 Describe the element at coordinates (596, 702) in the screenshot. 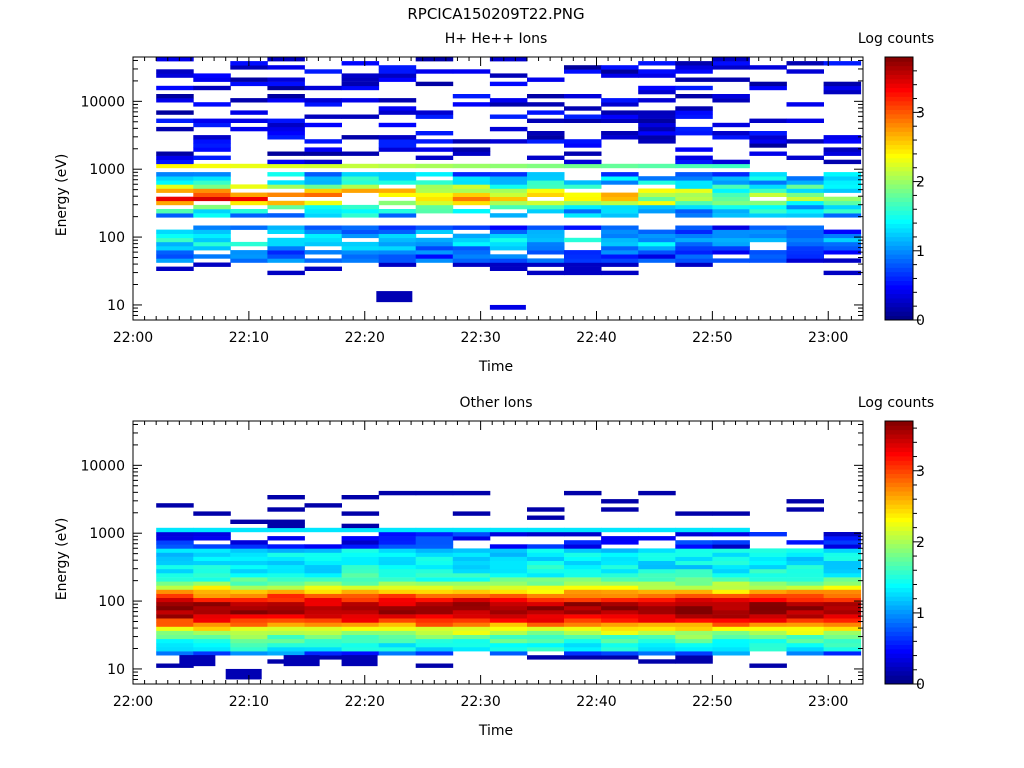

I see `x-tick-label: 22:40` at that location.